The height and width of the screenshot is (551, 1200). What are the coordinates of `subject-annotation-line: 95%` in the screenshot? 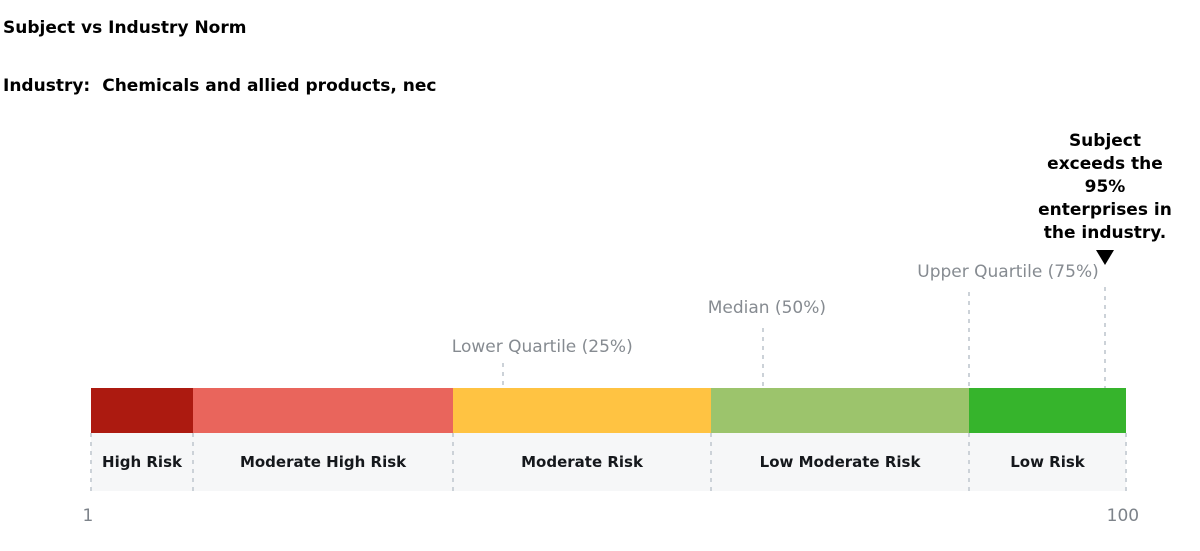 It's located at (1105, 187).